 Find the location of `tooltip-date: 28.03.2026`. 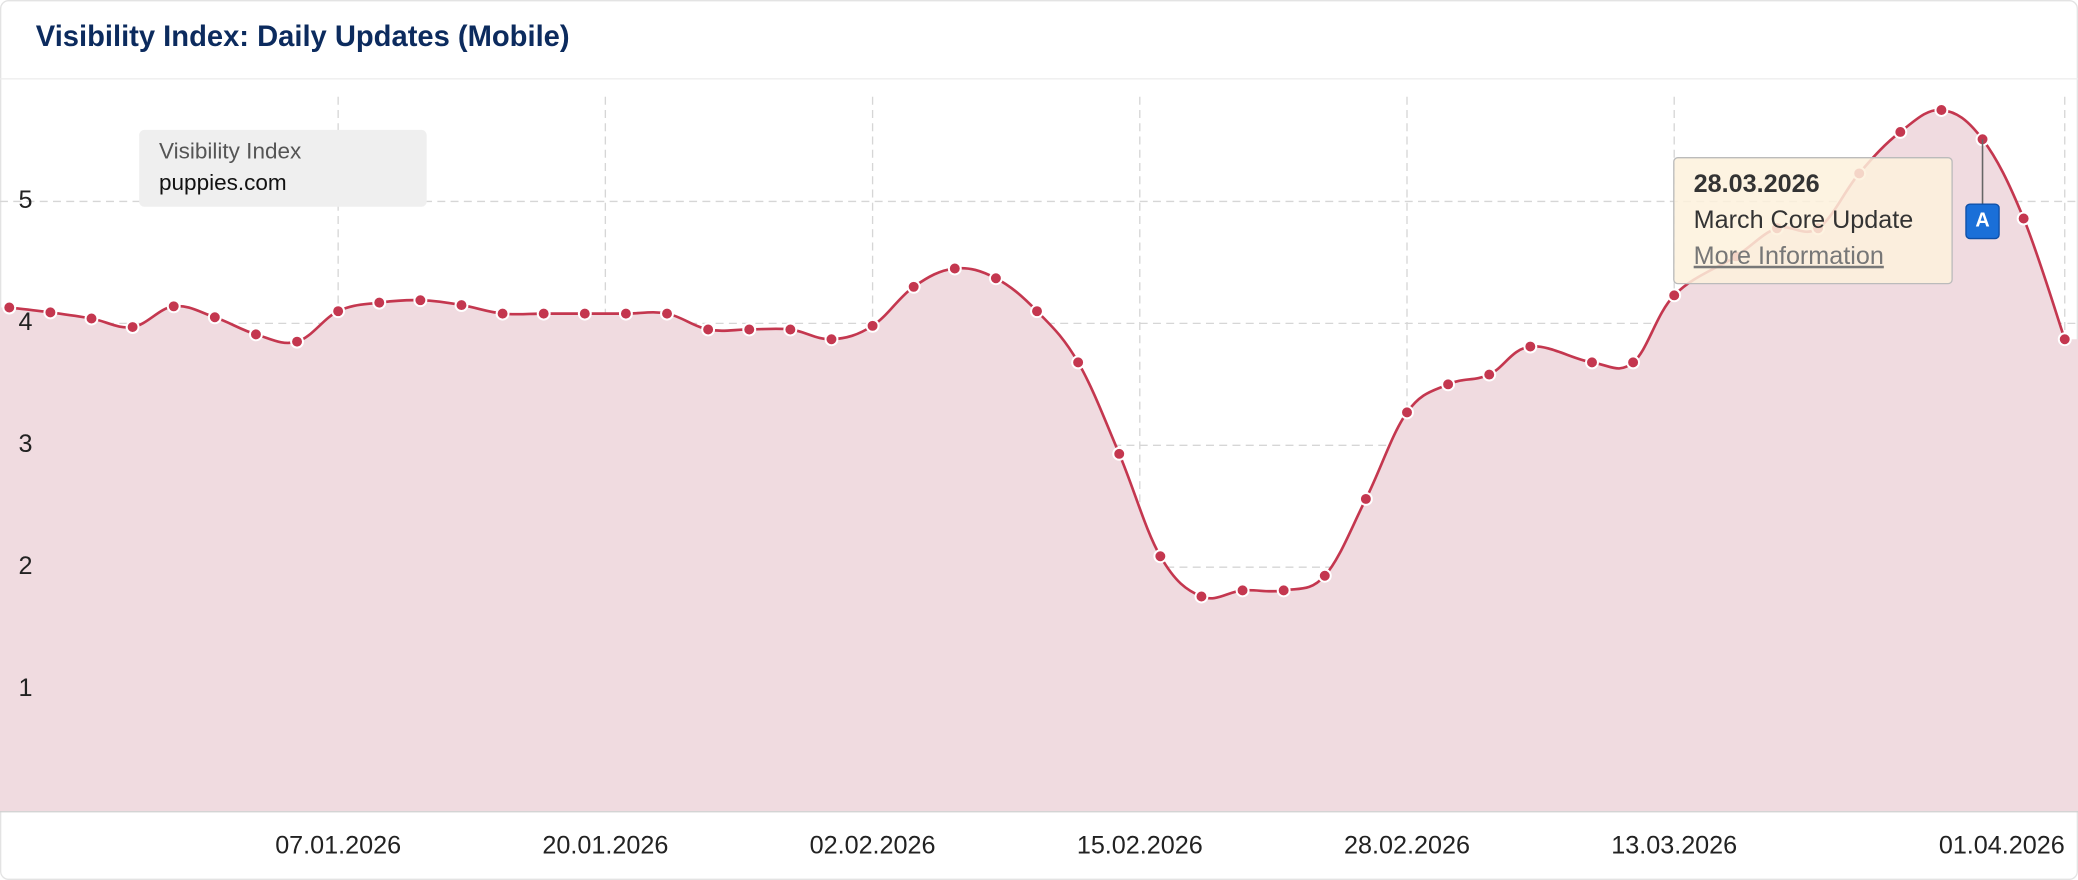

tooltip-date: 28.03.2026 is located at coordinates (1757, 184).